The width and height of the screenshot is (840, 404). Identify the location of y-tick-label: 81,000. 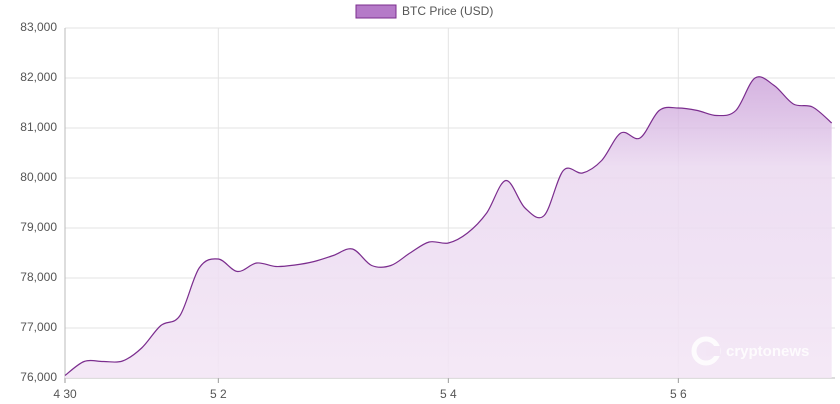
(38, 127).